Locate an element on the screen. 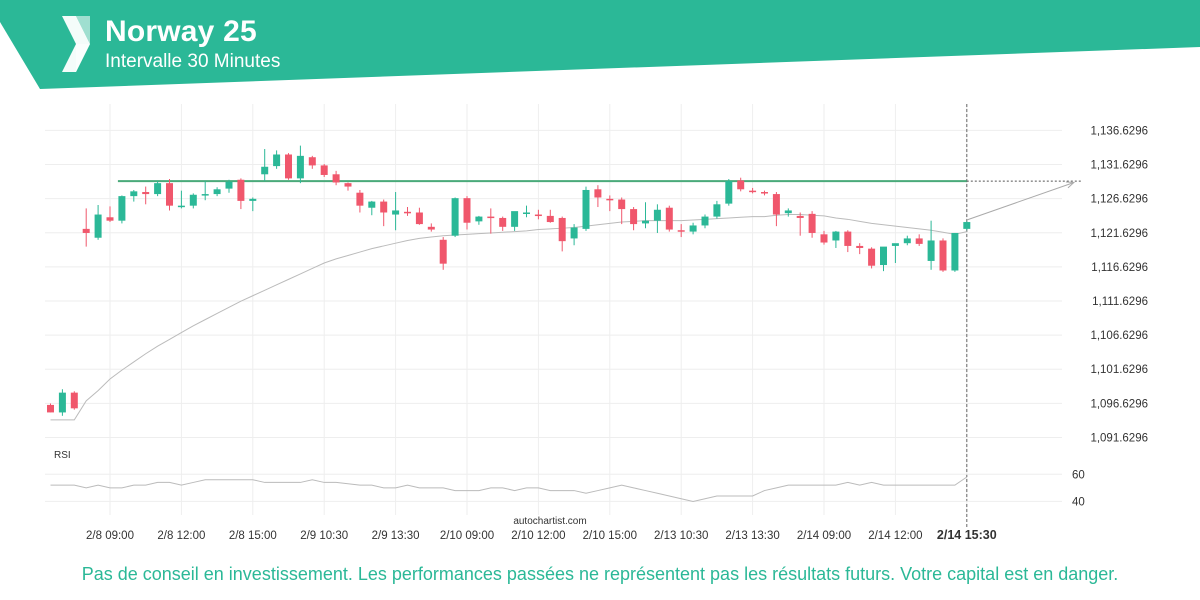  price-tick-label: 1,121.6296 is located at coordinates (1119, 234).